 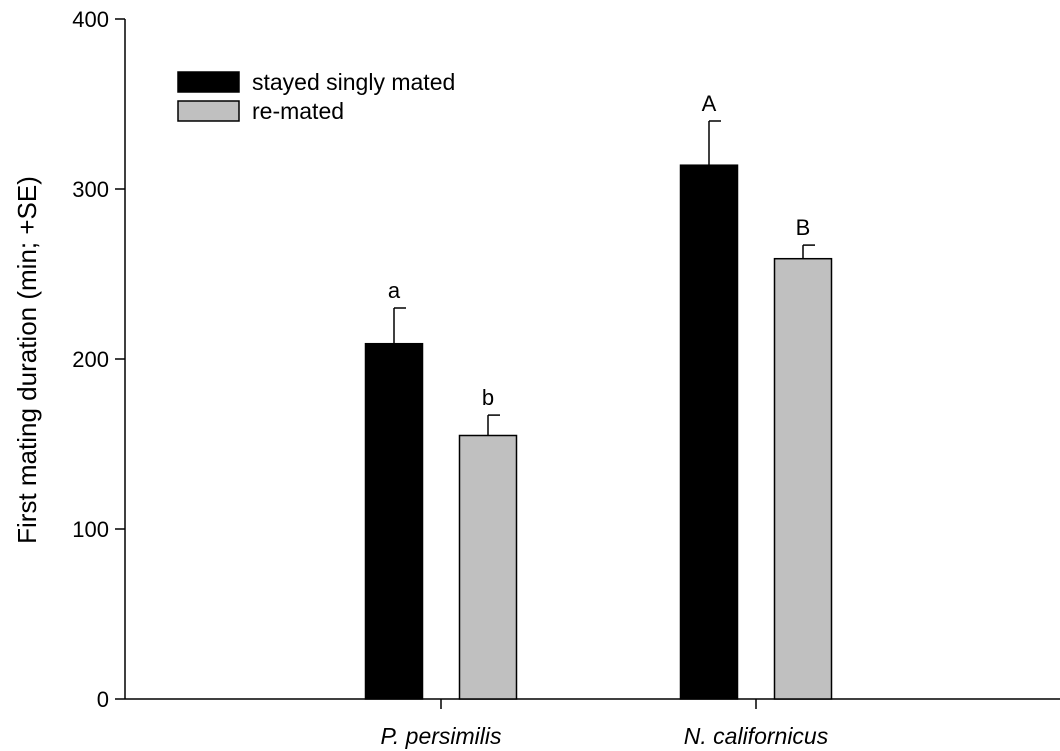 I want to click on y-tick-label: 0, so click(x=103, y=699).